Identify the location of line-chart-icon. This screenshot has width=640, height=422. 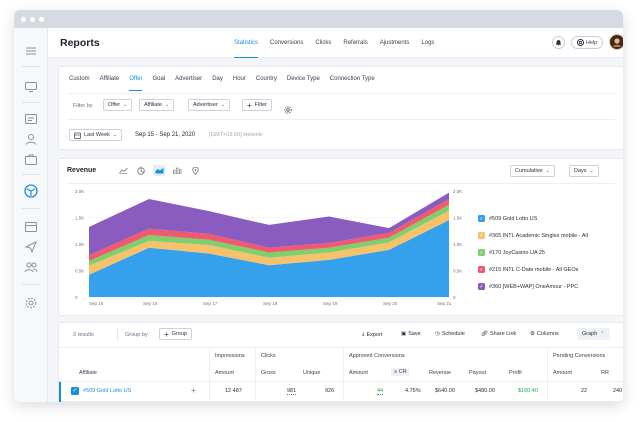
(123, 170).